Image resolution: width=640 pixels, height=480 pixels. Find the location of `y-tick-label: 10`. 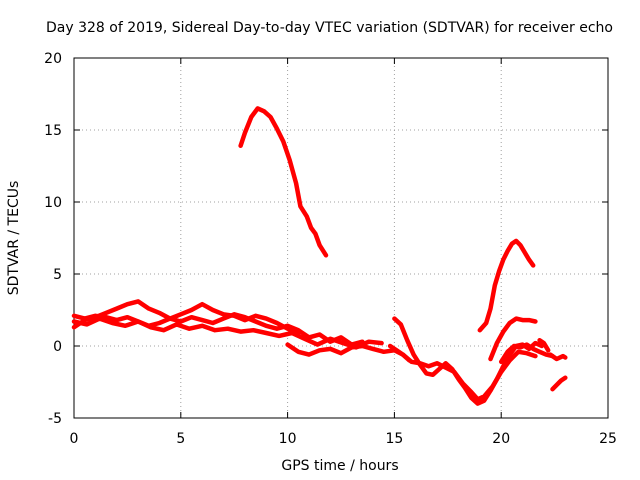

y-tick-label: 10 is located at coordinates (53, 203).